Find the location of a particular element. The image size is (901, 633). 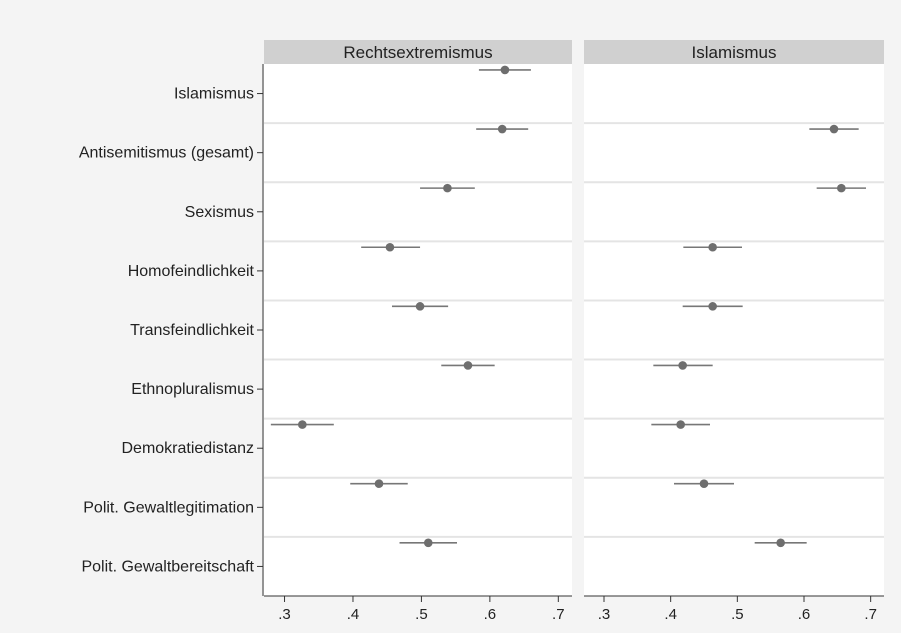

y-tick-label: Polit. Gewaltbereitschaft is located at coordinates (167, 566).